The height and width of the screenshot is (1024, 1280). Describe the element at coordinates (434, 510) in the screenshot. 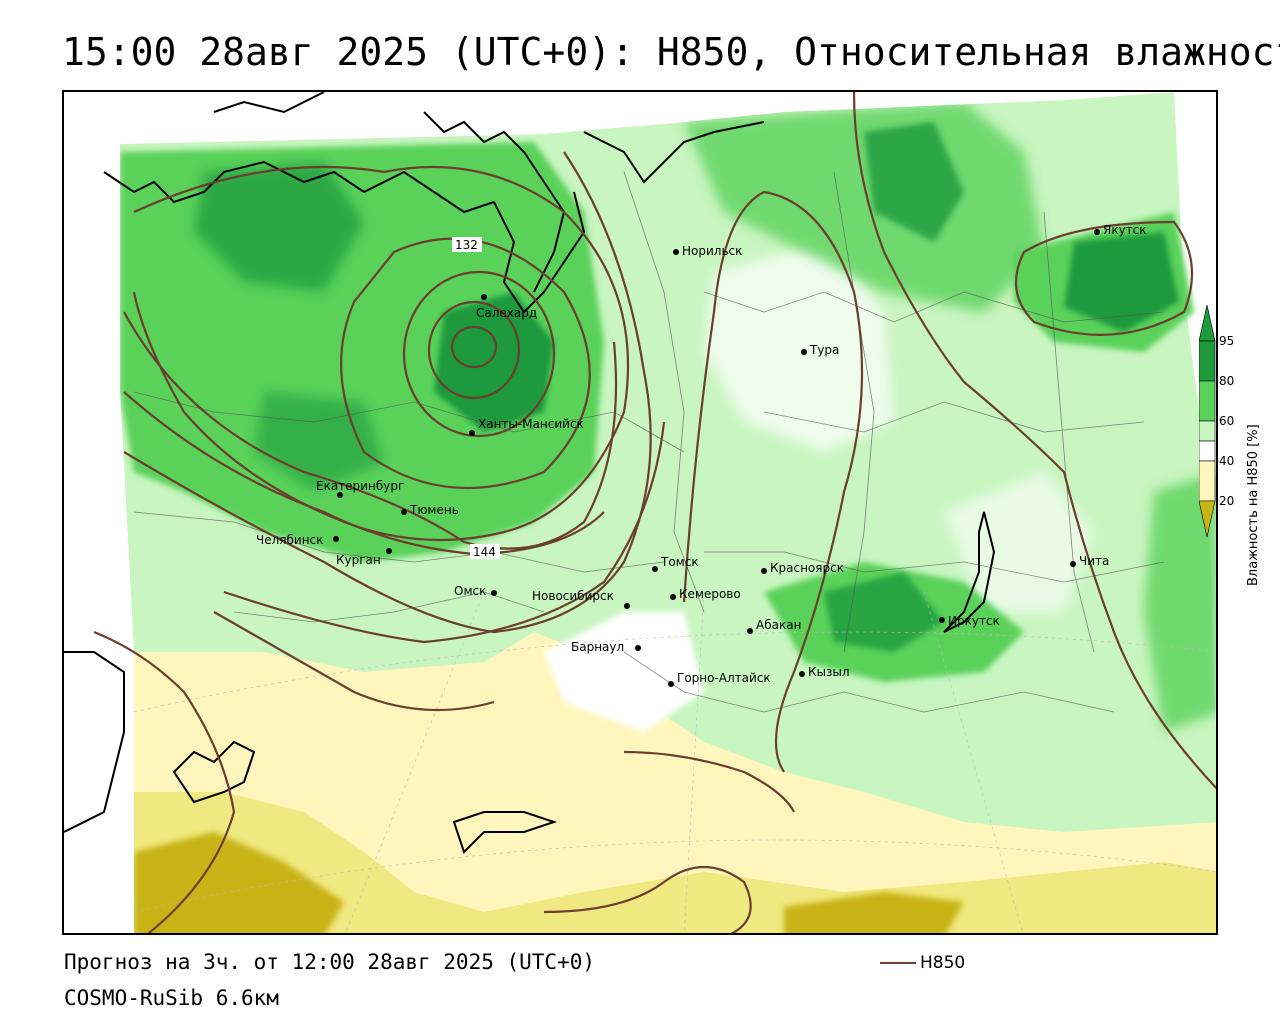

I see `city-tyumen: Тюмень` at that location.